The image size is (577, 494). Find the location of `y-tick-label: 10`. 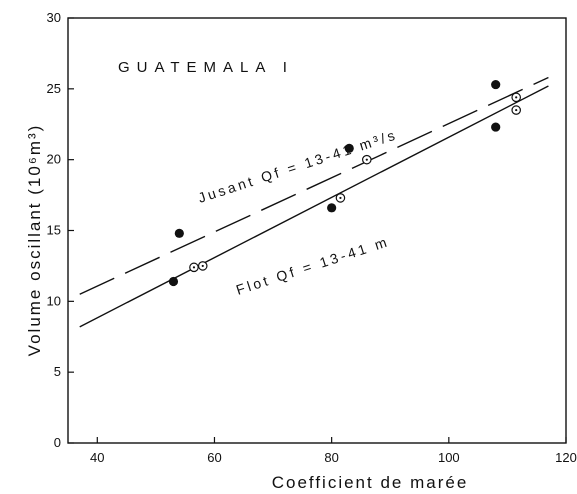

y-tick-label: 10 is located at coordinates (54, 300).